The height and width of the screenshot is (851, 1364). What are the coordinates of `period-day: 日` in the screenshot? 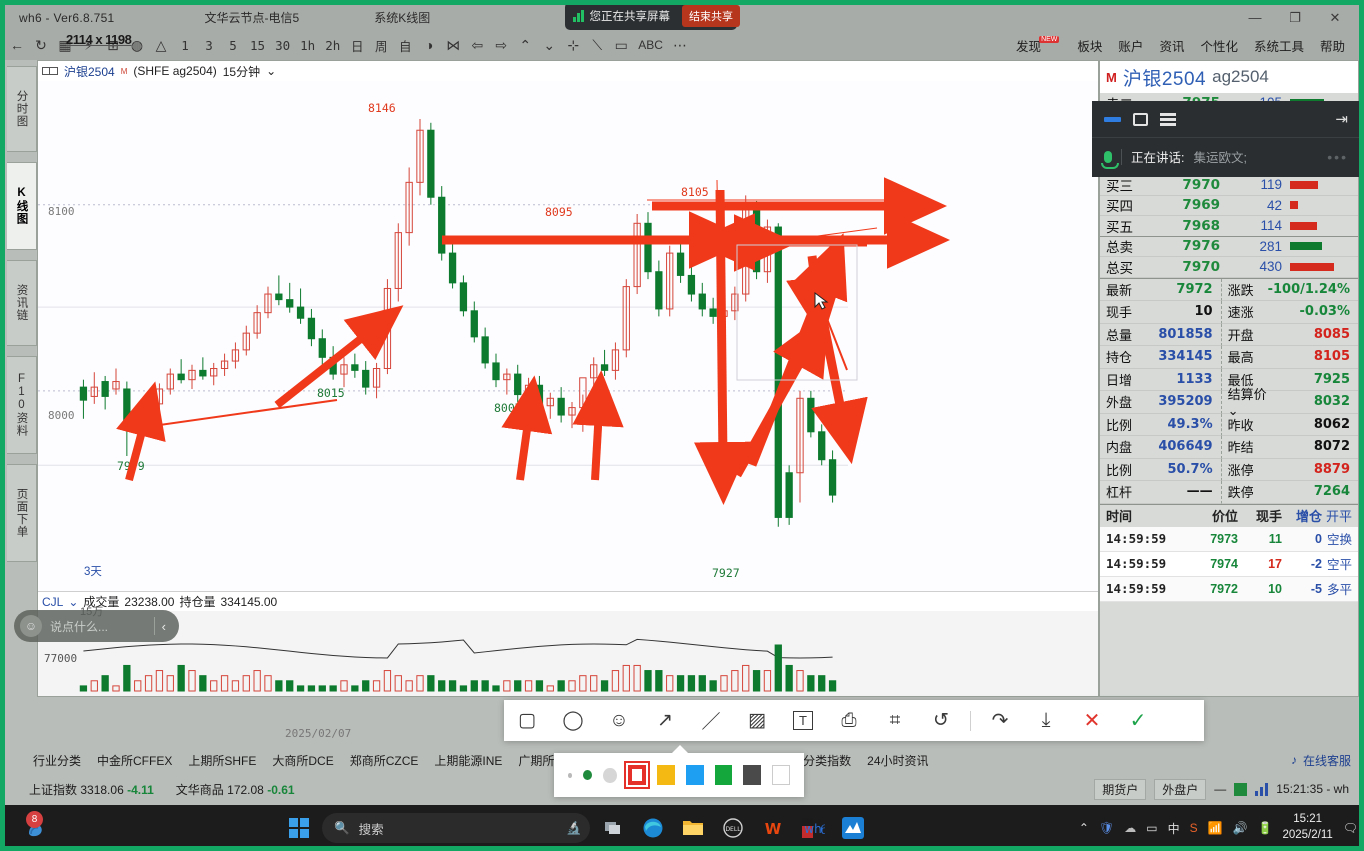 It's located at (357, 46).